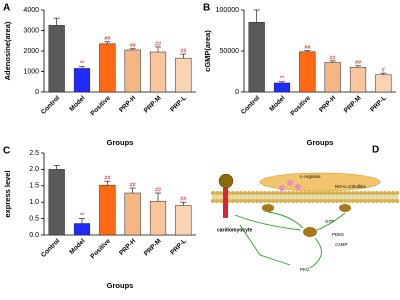 This screenshot has height=300, width=400. Describe the element at coordinates (7, 50) in the screenshot. I see `y-axis-label: Adenosine(area)` at that location.